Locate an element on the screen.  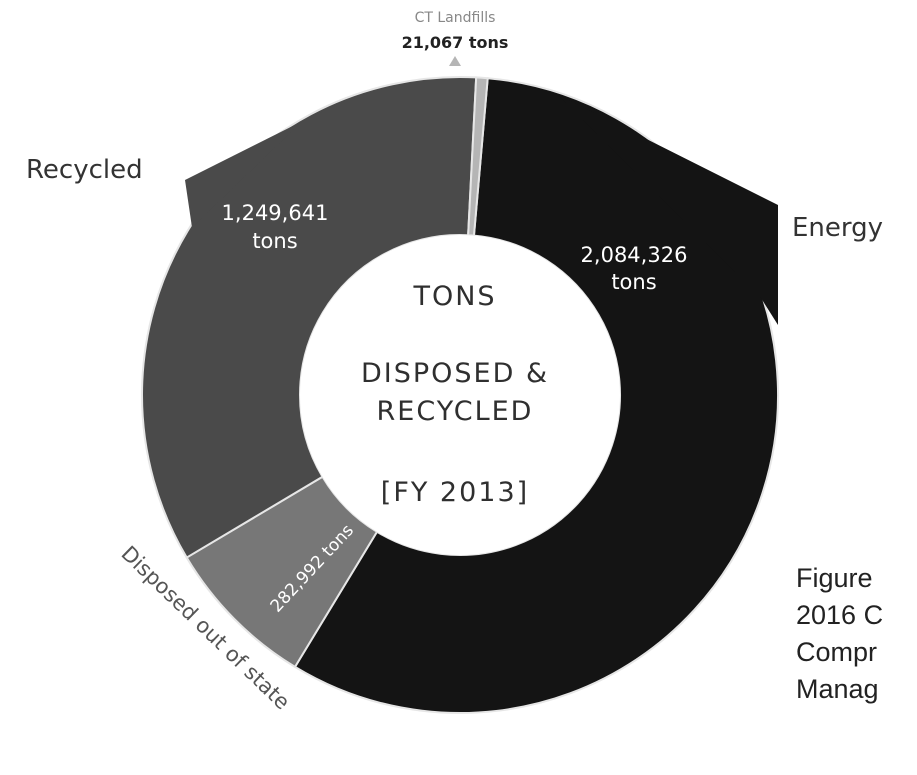
value-ct-landfills: 21,067 tons is located at coordinates (455, 42).